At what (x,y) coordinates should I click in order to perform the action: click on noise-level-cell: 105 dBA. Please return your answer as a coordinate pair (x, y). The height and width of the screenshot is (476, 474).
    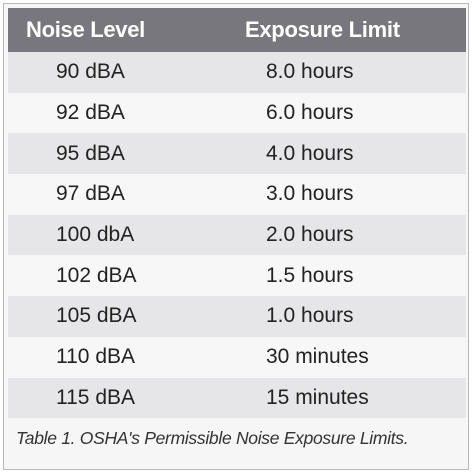
    Looking at the image, I should click on (95, 316).